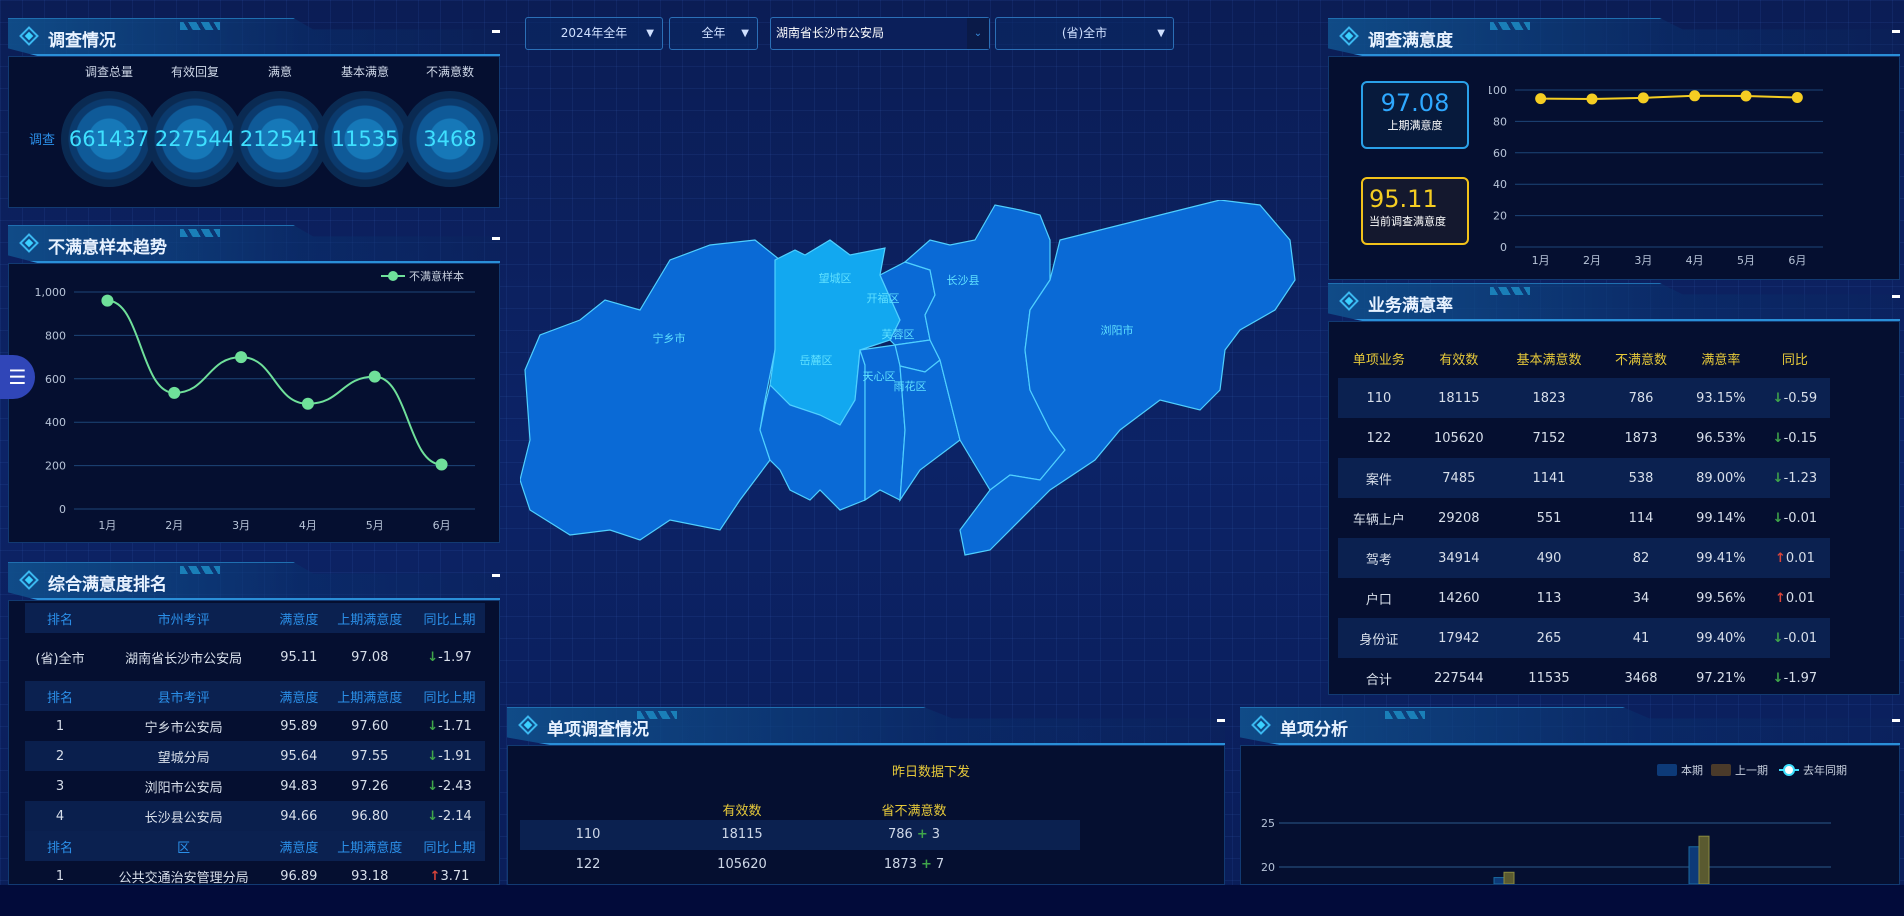 The image size is (1904, 916). I want to click on metric-label: 不满意数, so click(449, 72).